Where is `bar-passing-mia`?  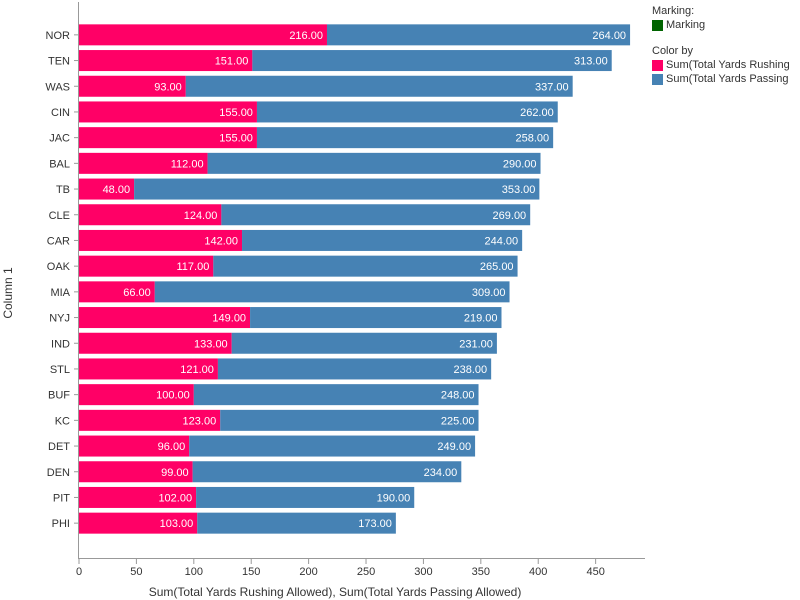 bar-passing-mia is located at coordinates (332, 292).